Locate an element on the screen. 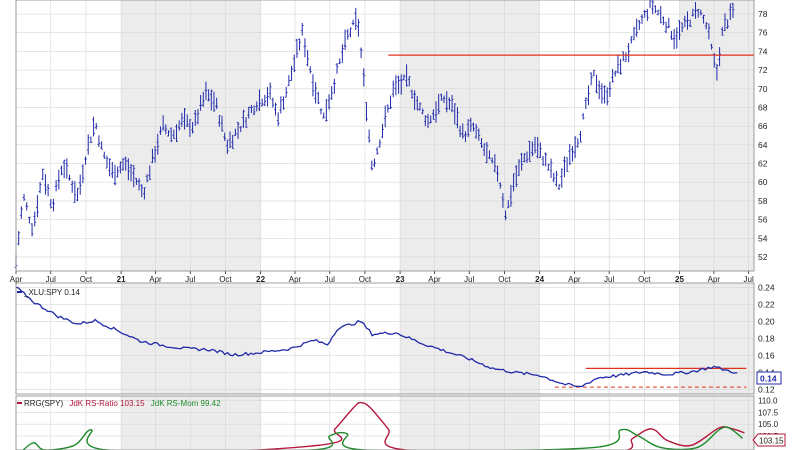 The height and width of the screenshot is (450, 800). ratio-y-tick-label: 0.12 is located at coordinates (766, 390).